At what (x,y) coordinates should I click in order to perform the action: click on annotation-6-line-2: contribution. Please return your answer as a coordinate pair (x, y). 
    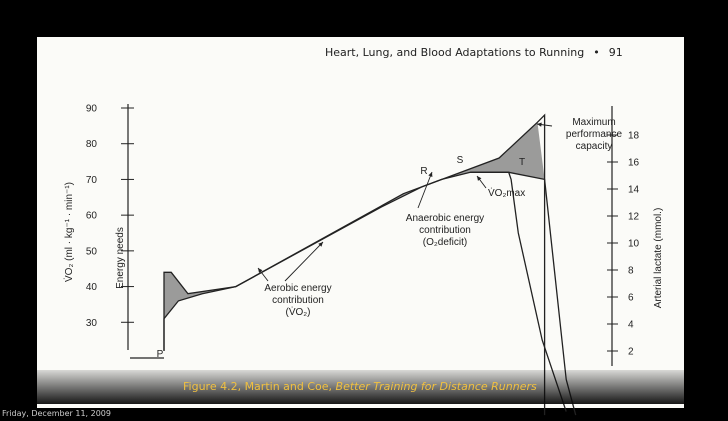
    Looking at the image, I should click on (445, 230).